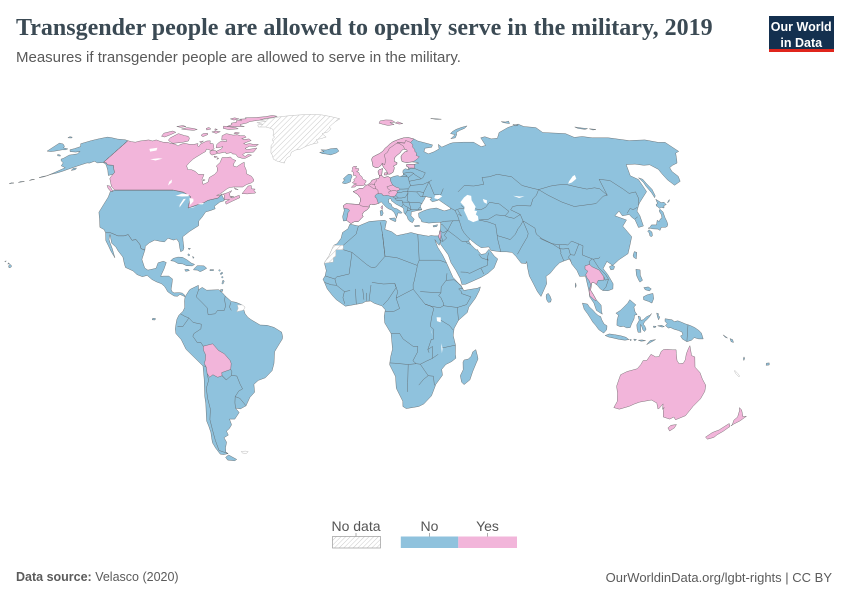  What do you see at coordinates (430, 526) in the screenshot?
I see `svg-text: No` at bounding box center [430, 526].